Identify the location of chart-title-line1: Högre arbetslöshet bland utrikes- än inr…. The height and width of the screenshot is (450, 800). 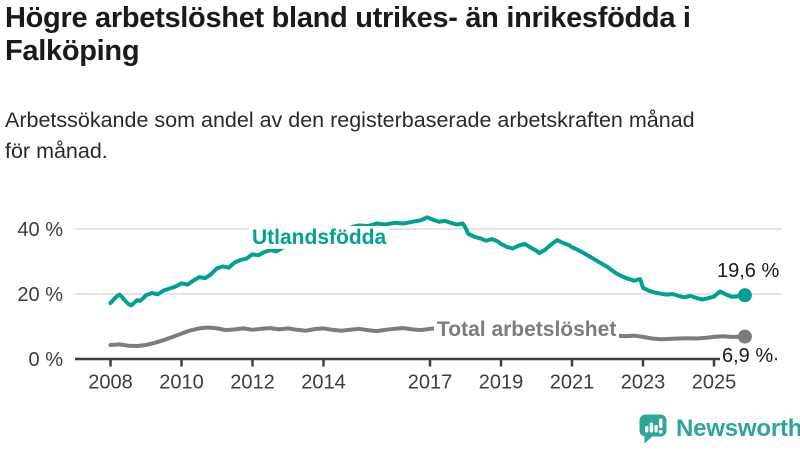
(348, 18).